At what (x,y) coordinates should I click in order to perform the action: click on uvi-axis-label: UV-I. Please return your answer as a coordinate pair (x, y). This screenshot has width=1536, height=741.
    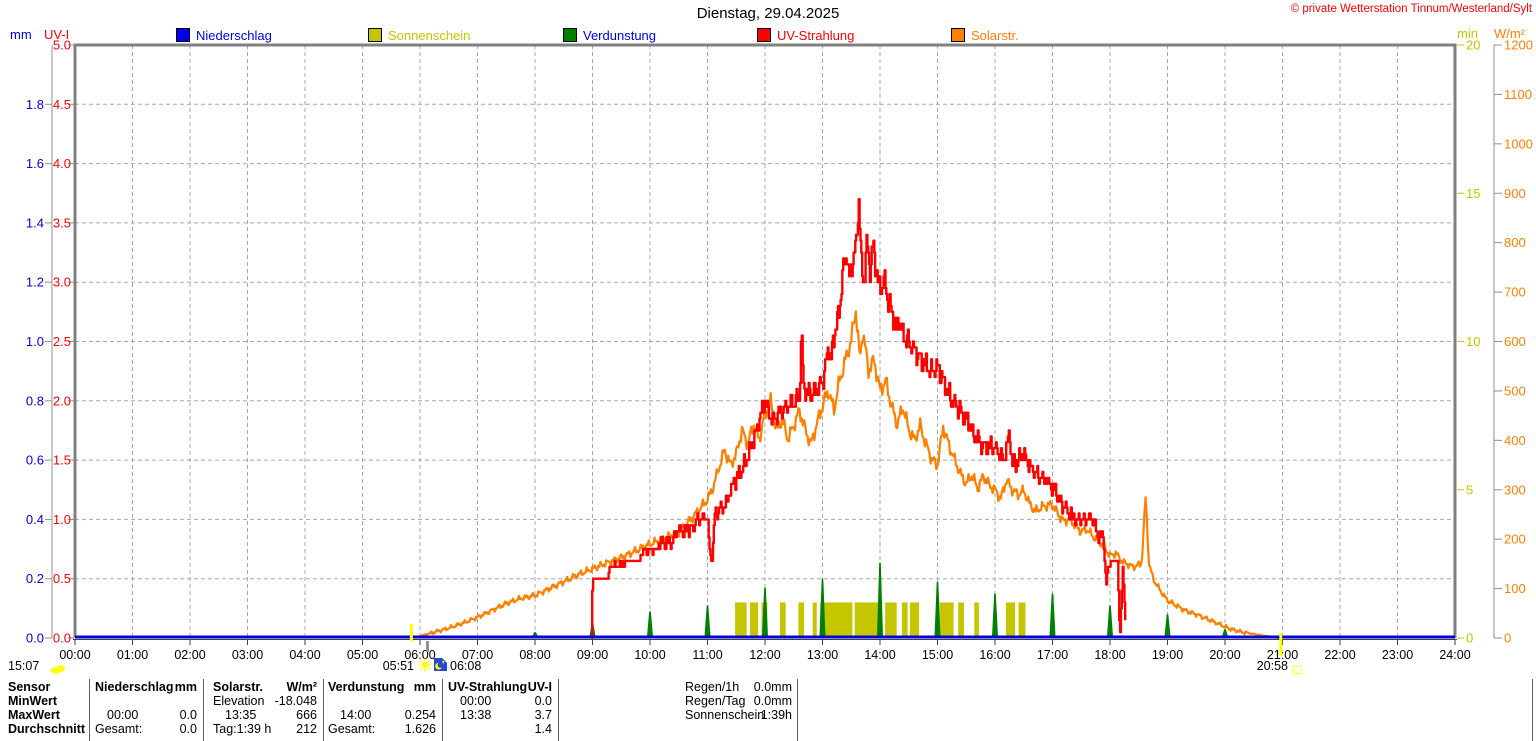
    Looking at the image, I should click on (57, 34).